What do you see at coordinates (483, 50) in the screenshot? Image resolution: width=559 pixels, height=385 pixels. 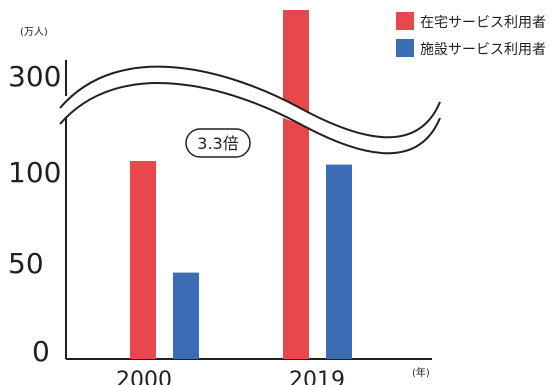 I see `legend-label-facility-care: 施設サービス利用者` at bounding box center [483, 50].